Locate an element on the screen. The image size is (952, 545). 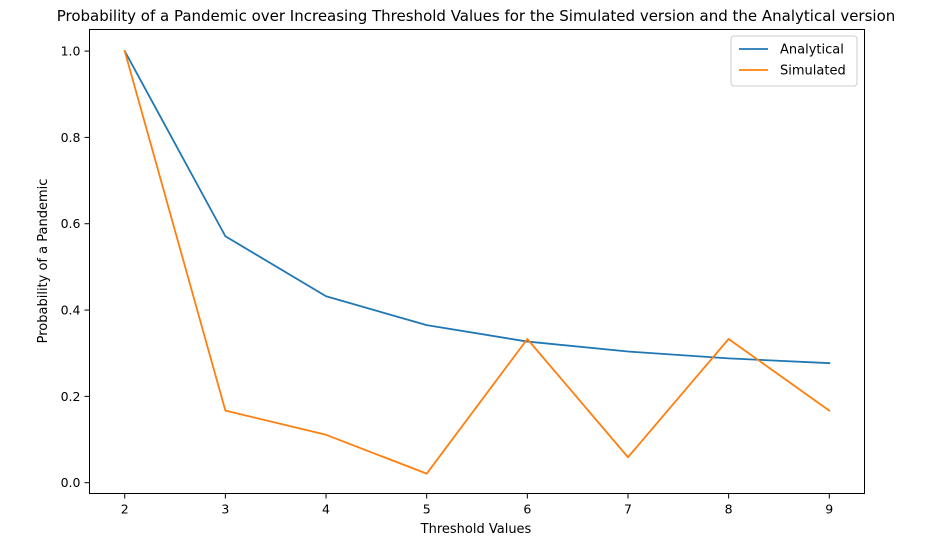
x-tick-label: 9 is located at coordinates (829, 509).